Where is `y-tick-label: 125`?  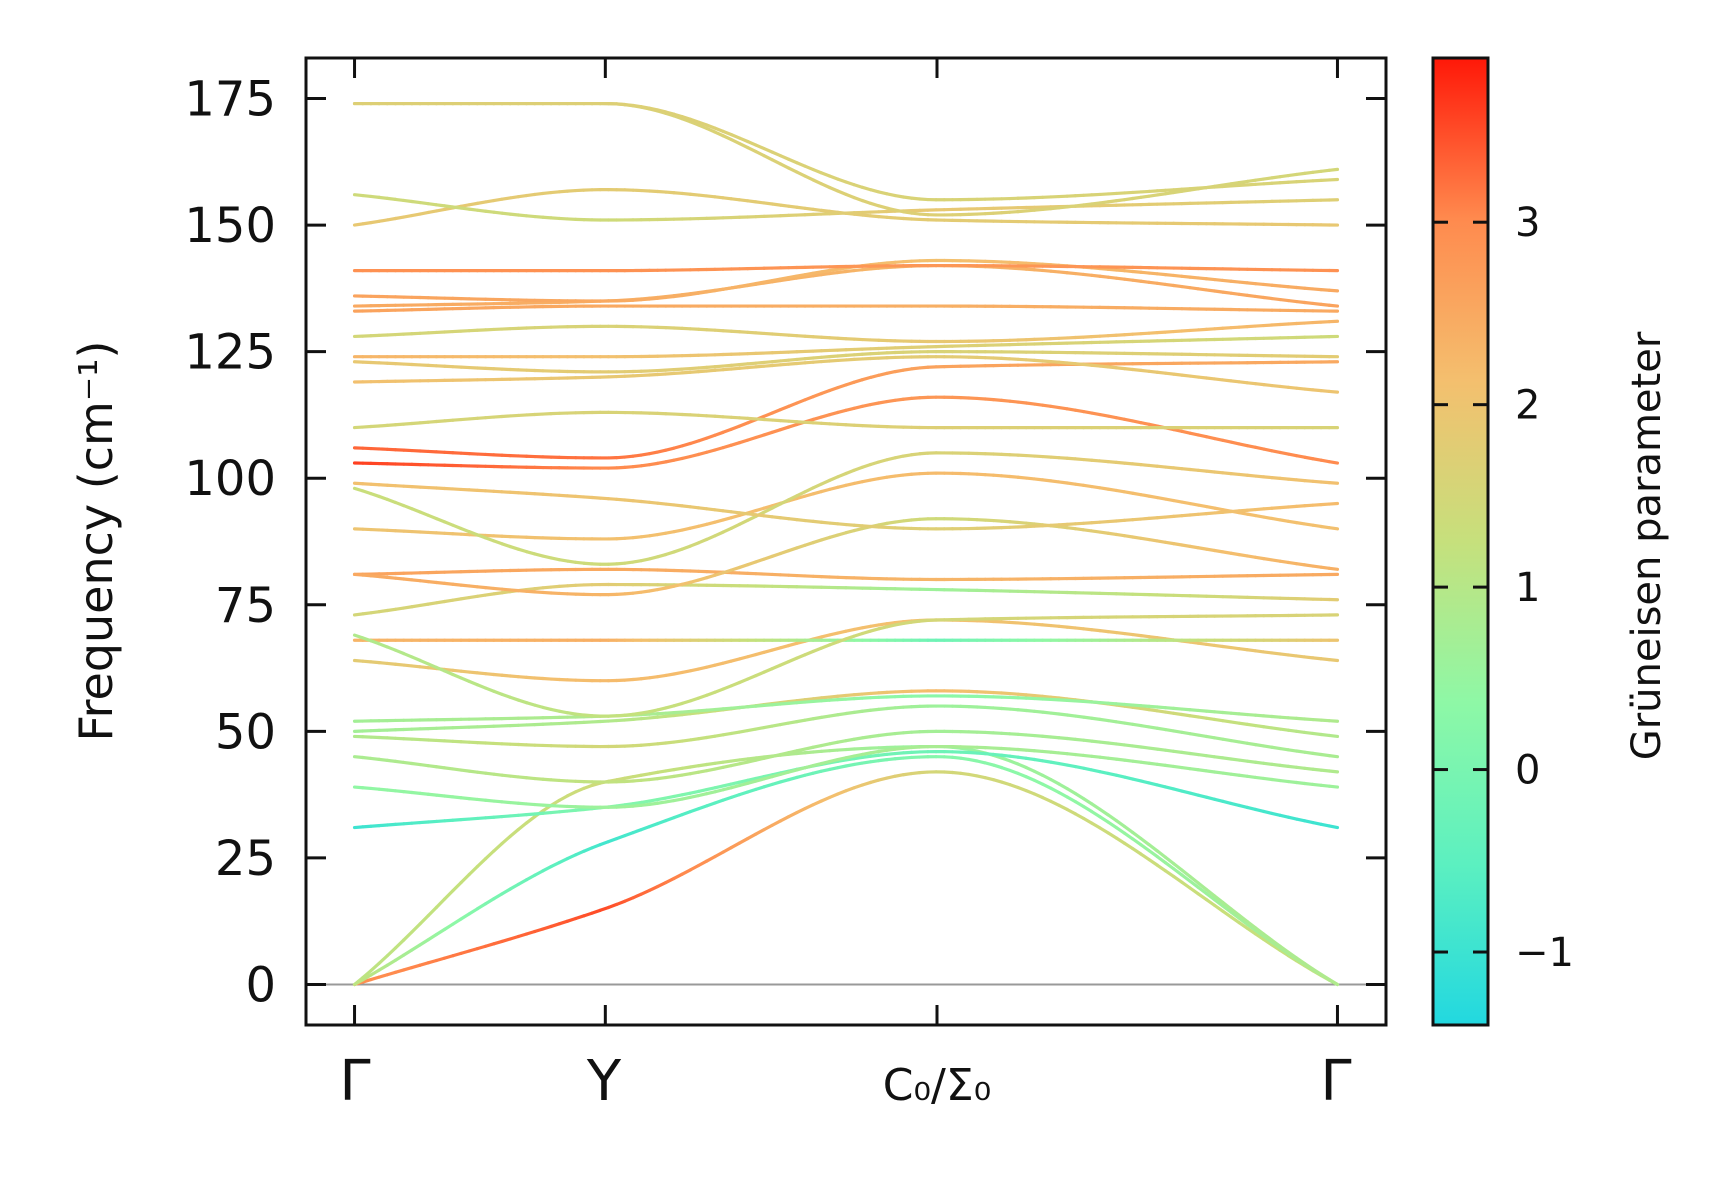
y-tick-label: 125 is located at coordinates (230, 353).